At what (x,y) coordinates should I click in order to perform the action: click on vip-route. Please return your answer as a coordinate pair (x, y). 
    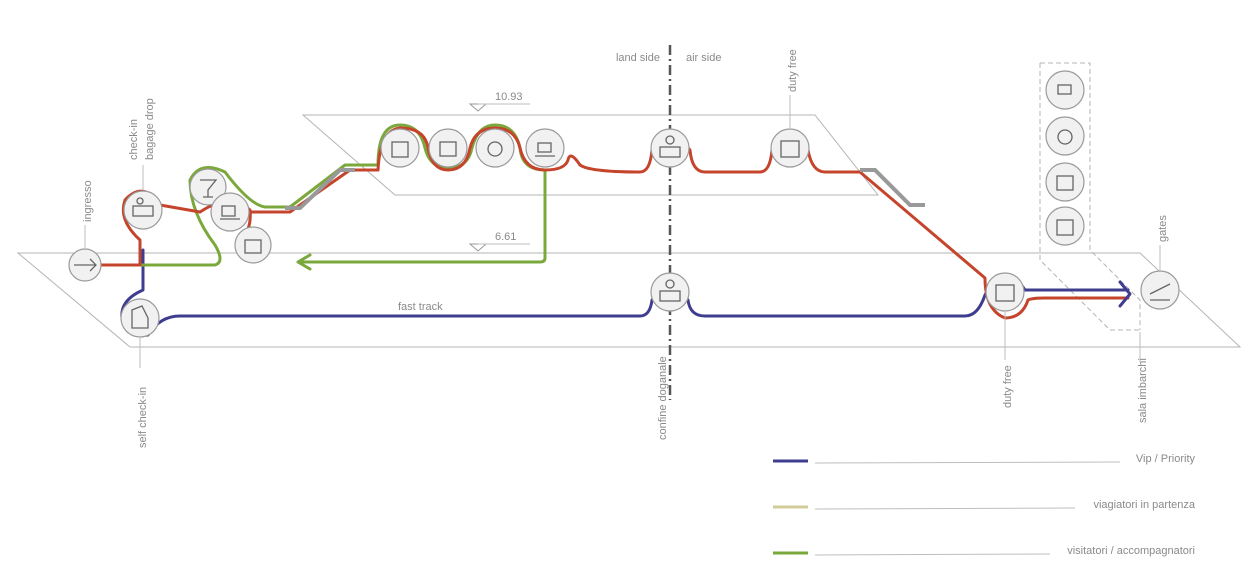
    Looking at the image, I should click on (625, 292).